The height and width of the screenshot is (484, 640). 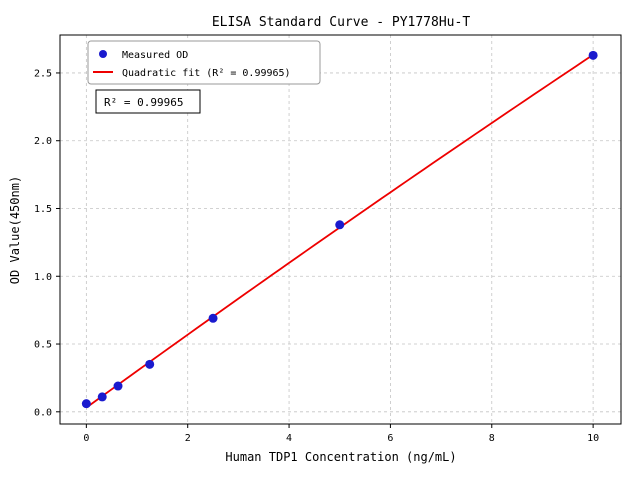 What do you see at coordinates (15, 230) in the screenshot?
I see `y-axis-label: OD Value(450nm)` at bounding box center [15, 230].